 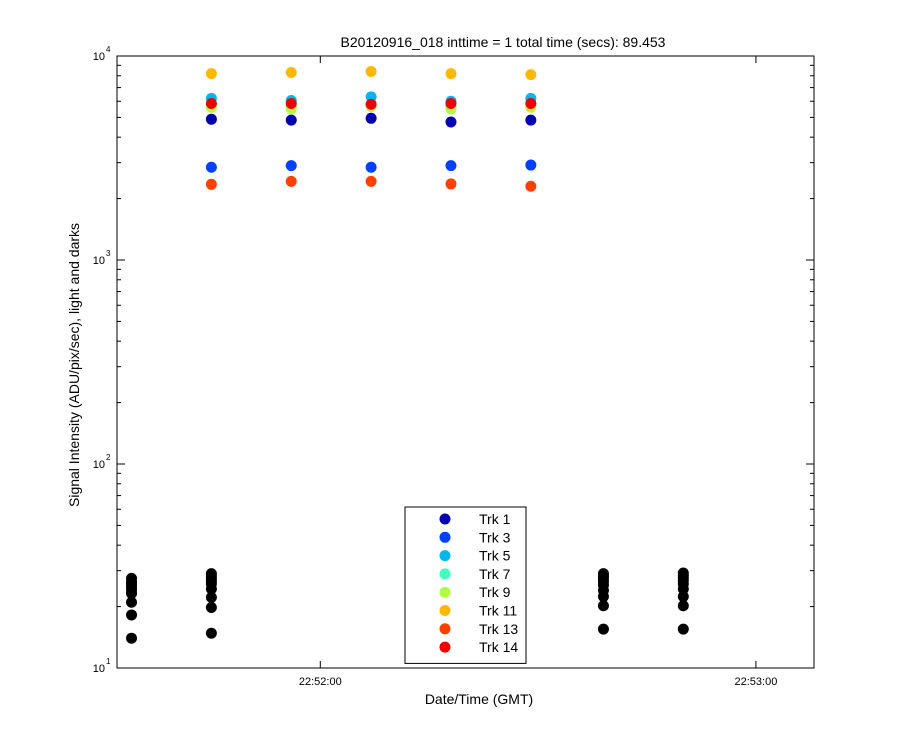 I want to click on legend-label: Trk 13, so click(x=498, y=629).